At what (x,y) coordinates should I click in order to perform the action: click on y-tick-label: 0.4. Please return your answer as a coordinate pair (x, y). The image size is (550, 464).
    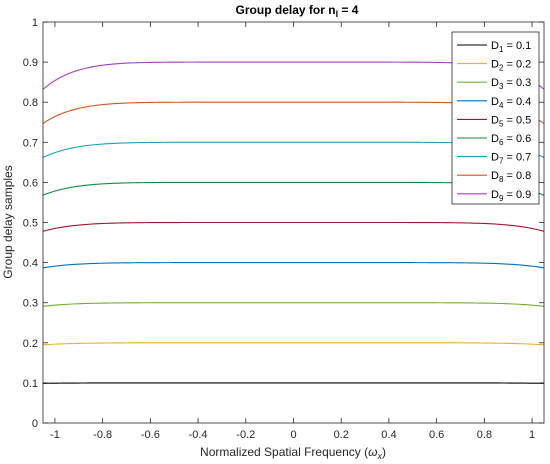
    Looking at the image, I should click on (30, 264).